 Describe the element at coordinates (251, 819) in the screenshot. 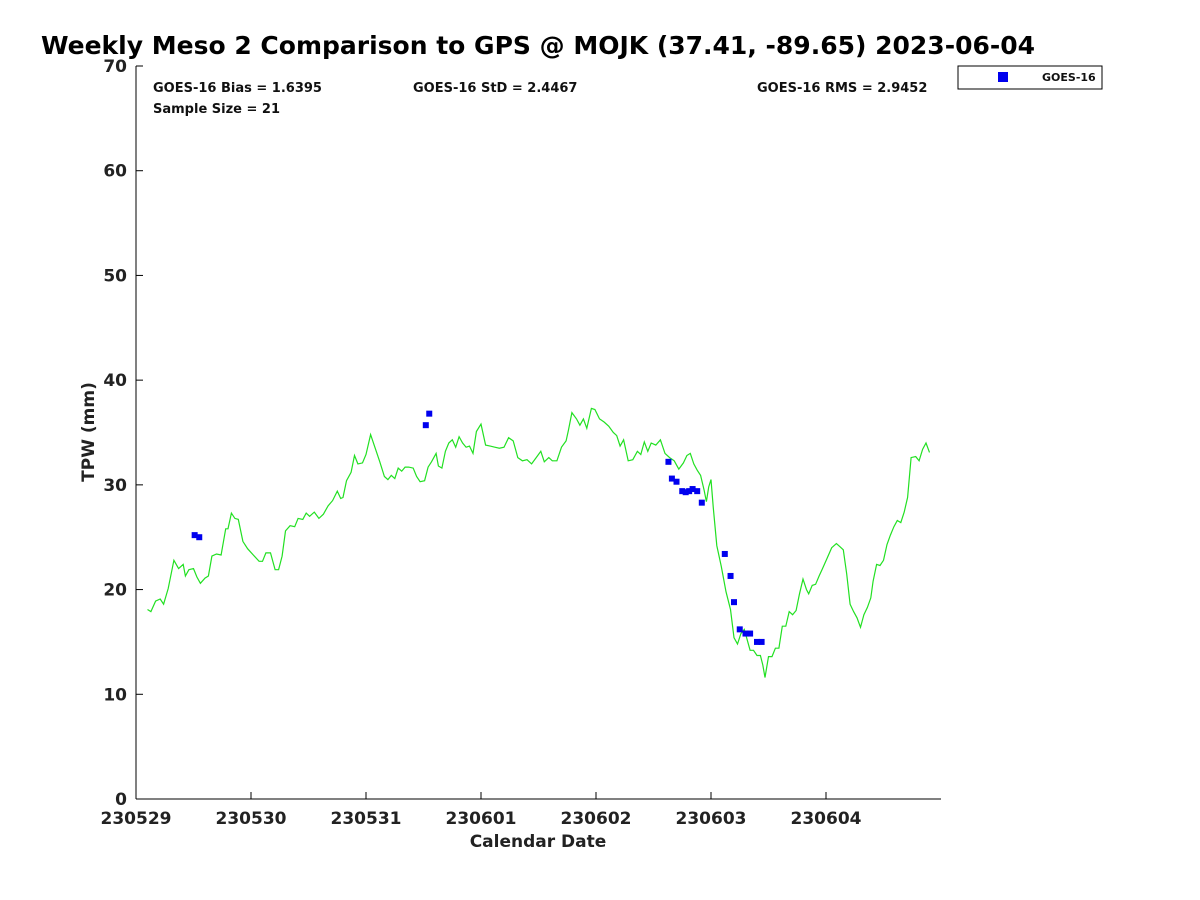

I see `x-tick-label: 230530` at that location.